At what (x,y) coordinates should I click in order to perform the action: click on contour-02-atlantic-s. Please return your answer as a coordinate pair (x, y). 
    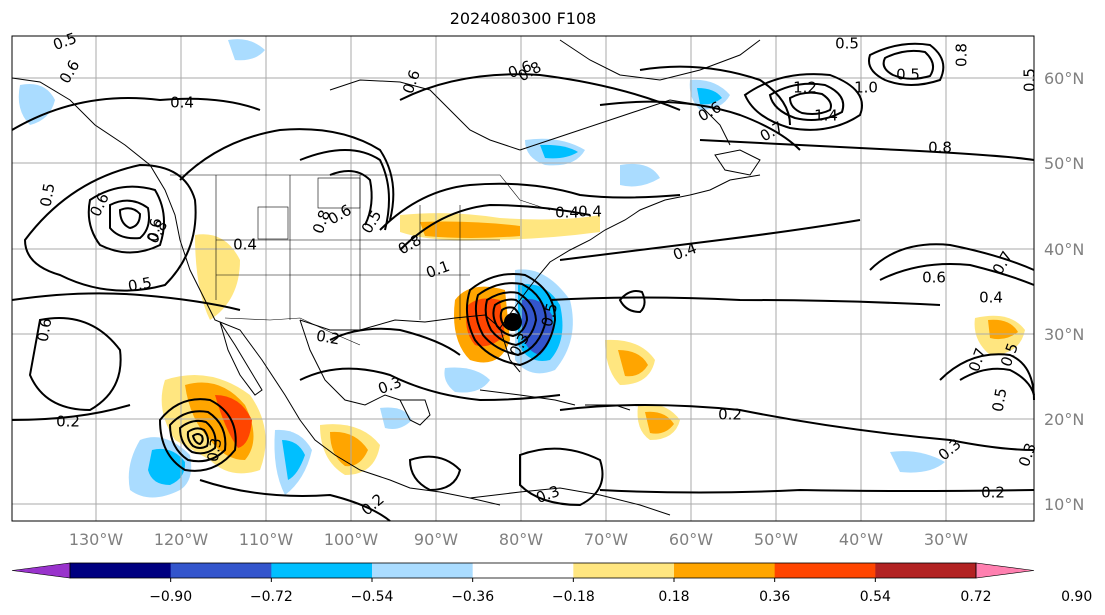
    Looking at the image, I should click on (817, 491).